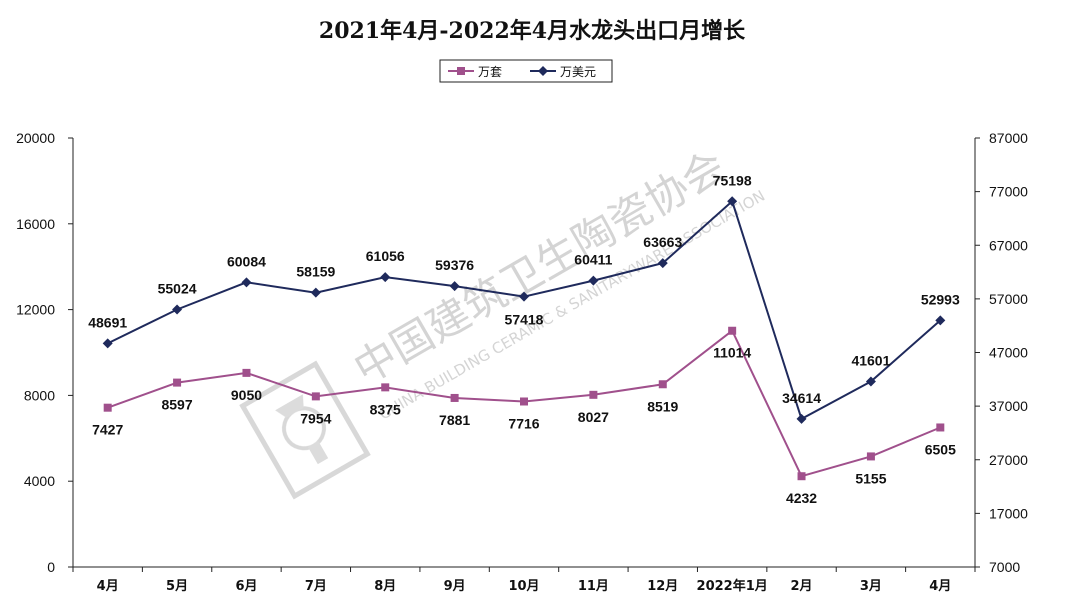  Describe the element at coordinates (732, 353) in the screenshot. I see `data-label: 11014` at that location.